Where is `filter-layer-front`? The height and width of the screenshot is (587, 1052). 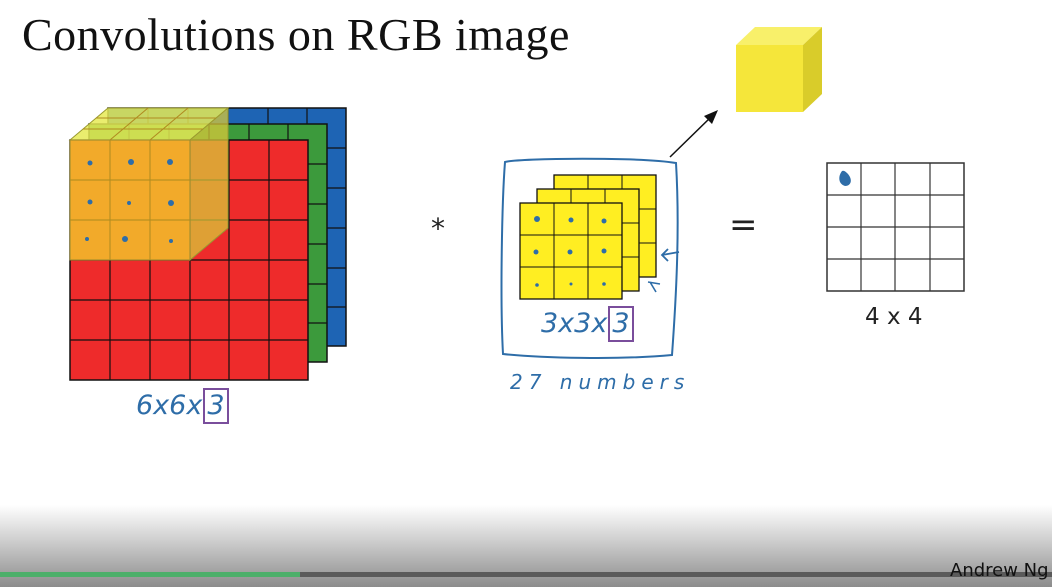 filter-layer-front is located at coordinates (571, 251).